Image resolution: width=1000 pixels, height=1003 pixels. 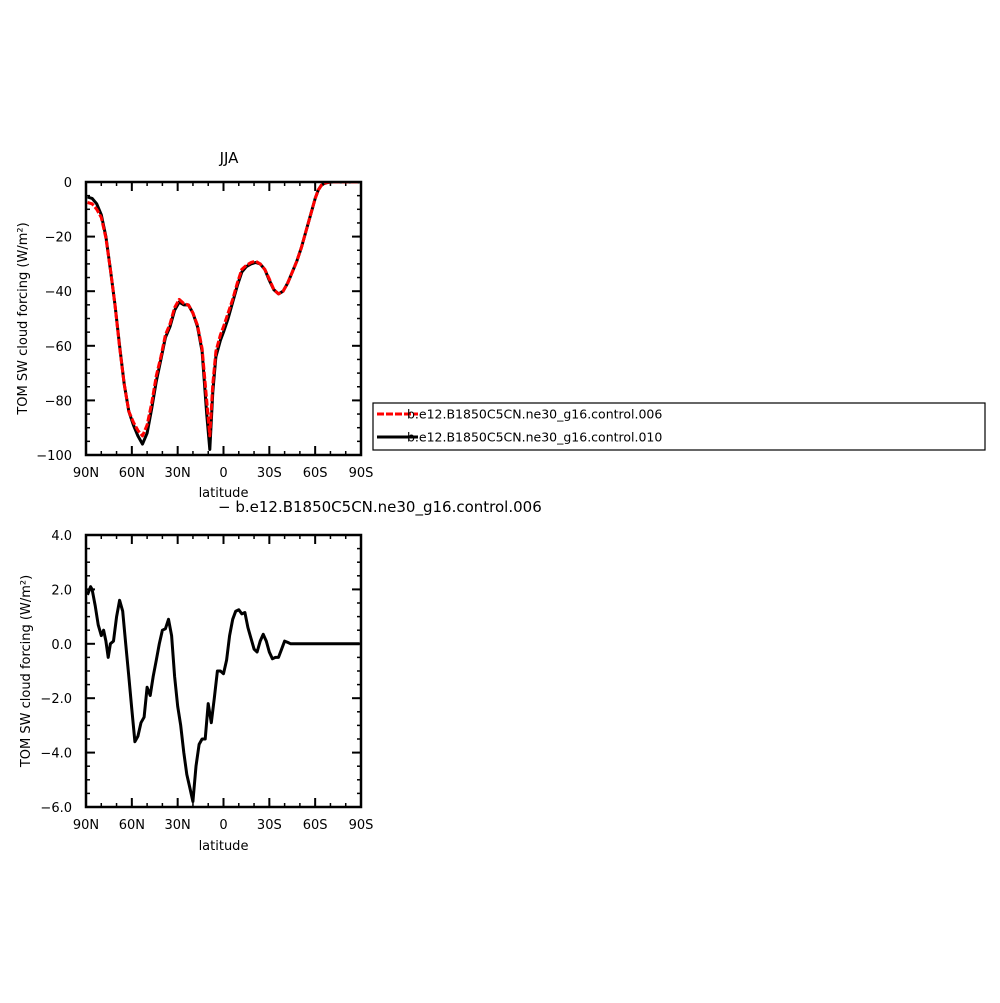 I want to click on legend-entry: b.e12.B1850C5CN.ne30_g16.control.006, so click(x=534, y=414).